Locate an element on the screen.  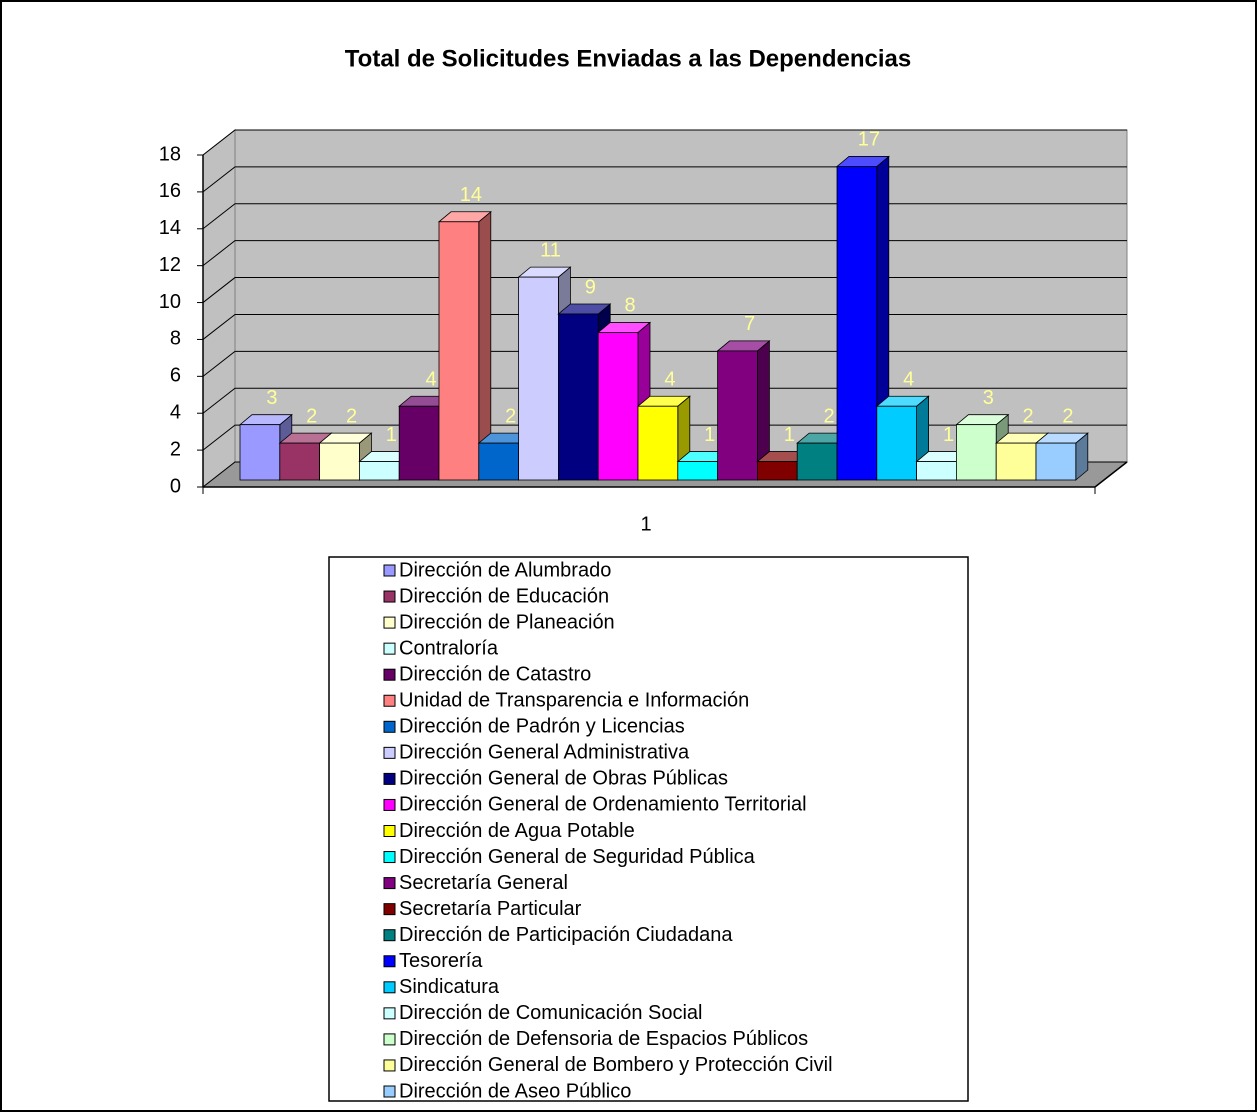
legend-label: Dirección de Agua Potable is located at coordinates (517, 831).